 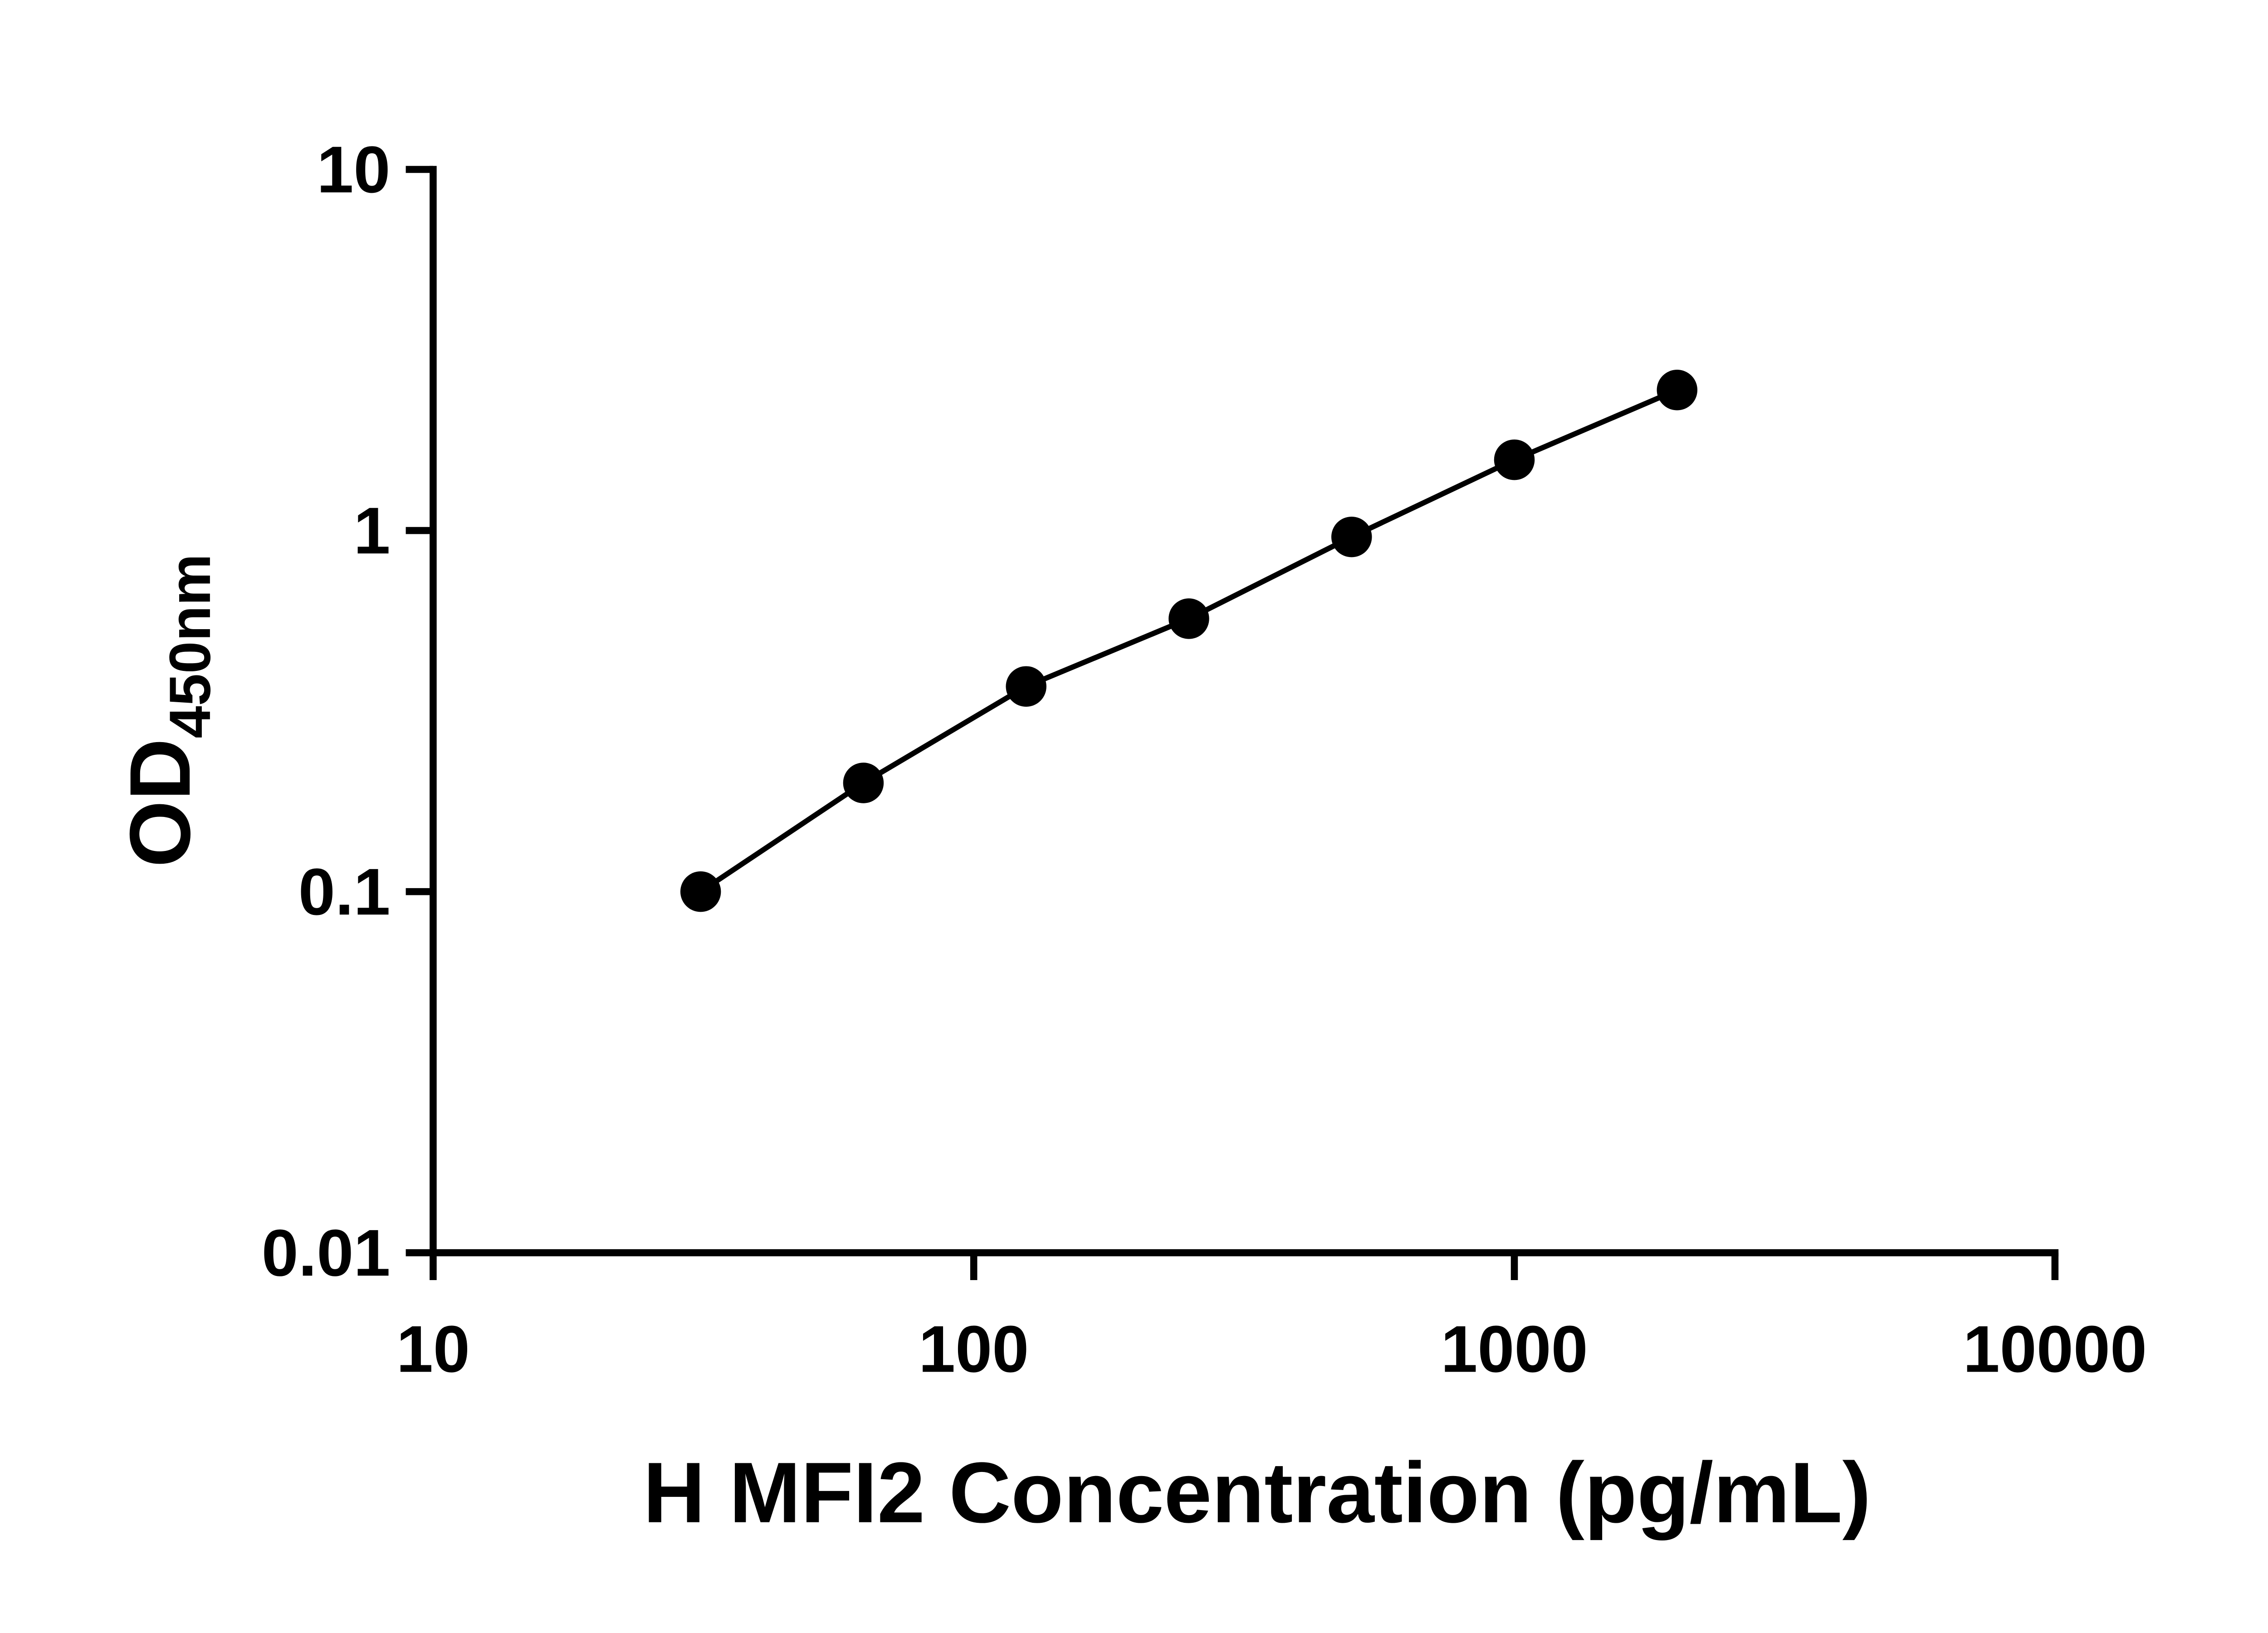 I want to click on x-tick-label: 10, so click(x=433, y=1349).